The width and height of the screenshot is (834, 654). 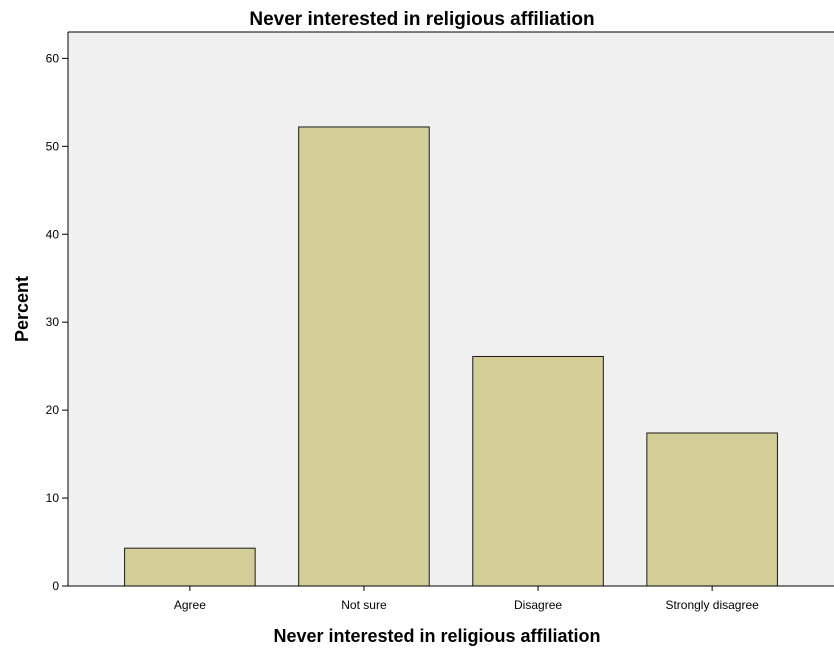 What do you see at coordinates (364, 605) in the screenshot?
I see `x-tick-label: Not sure` at bounding box center [364, 605].